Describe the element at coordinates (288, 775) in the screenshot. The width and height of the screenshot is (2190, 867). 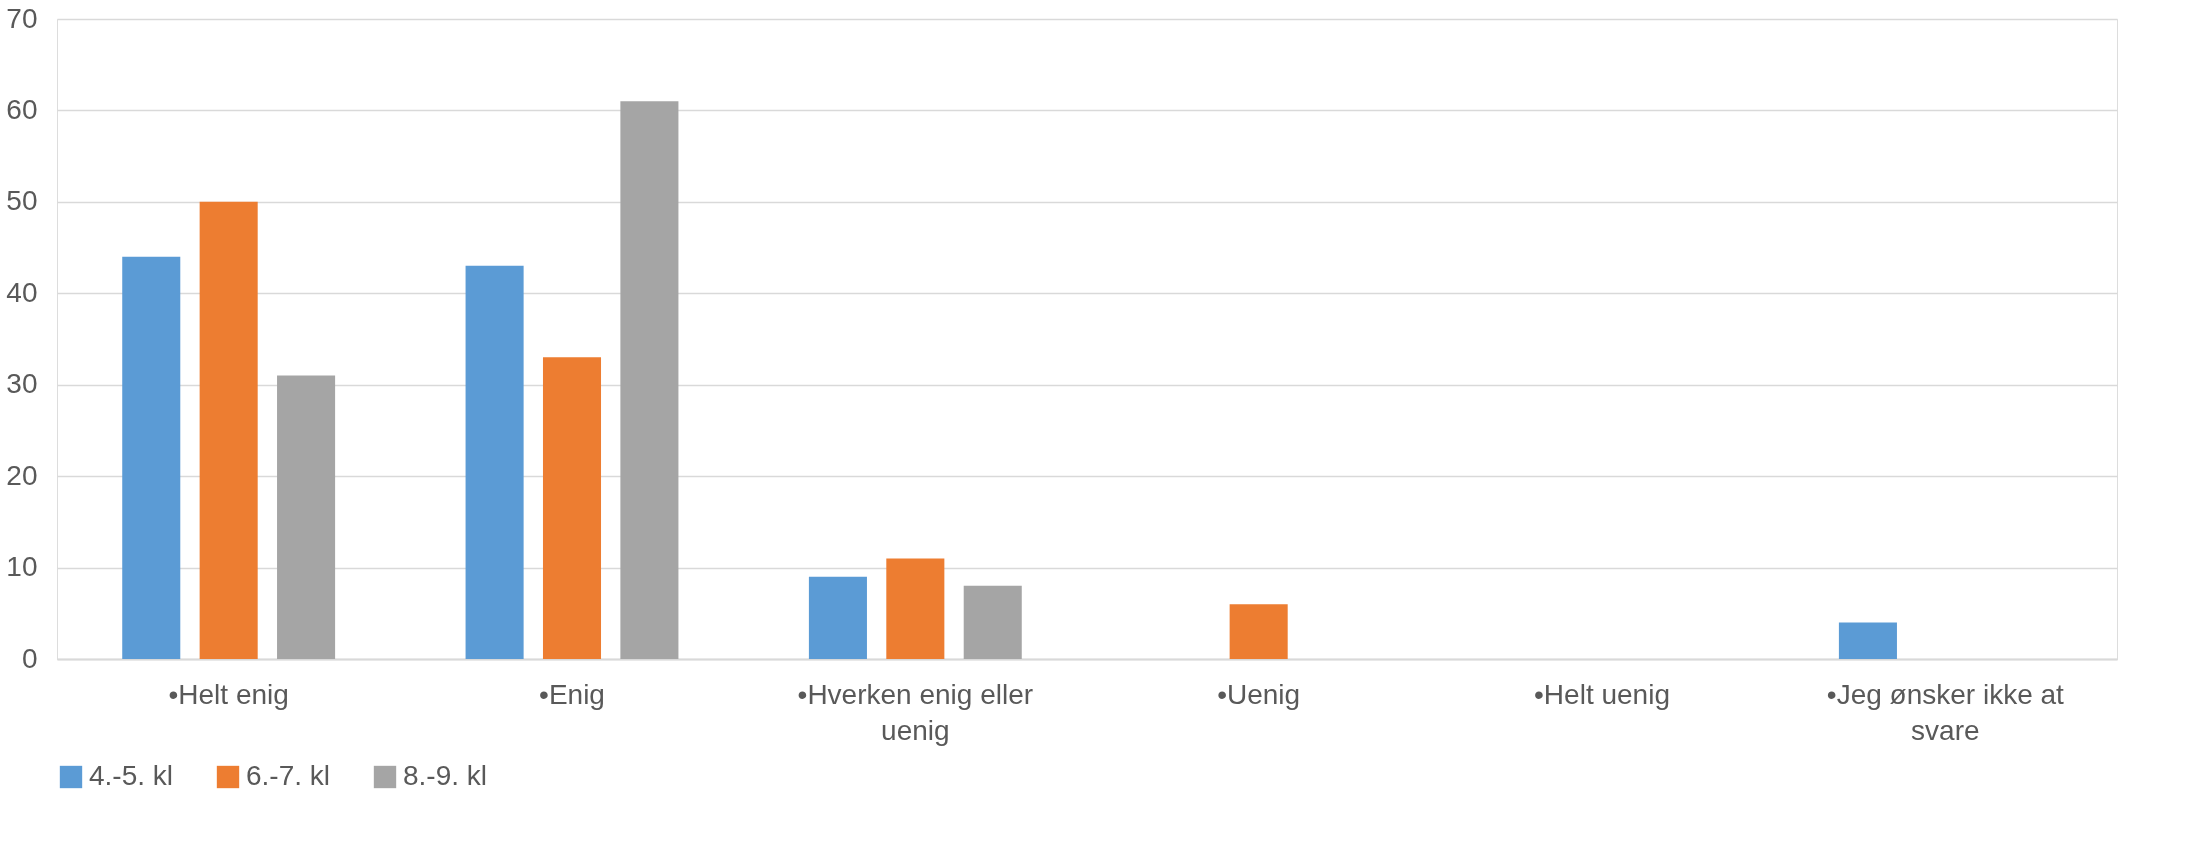
I see `legend-label: 6.-7. kl` at that location.